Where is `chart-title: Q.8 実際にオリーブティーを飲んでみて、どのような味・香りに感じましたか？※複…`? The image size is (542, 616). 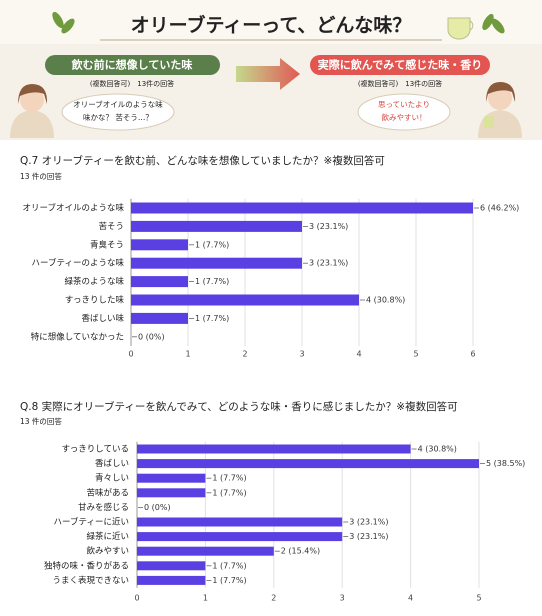
chart-title: Q.8 実際にオリーブティーを飲んでみて、どのような味・香りに感じましたか？※複… is located at coordinates (239, 406).